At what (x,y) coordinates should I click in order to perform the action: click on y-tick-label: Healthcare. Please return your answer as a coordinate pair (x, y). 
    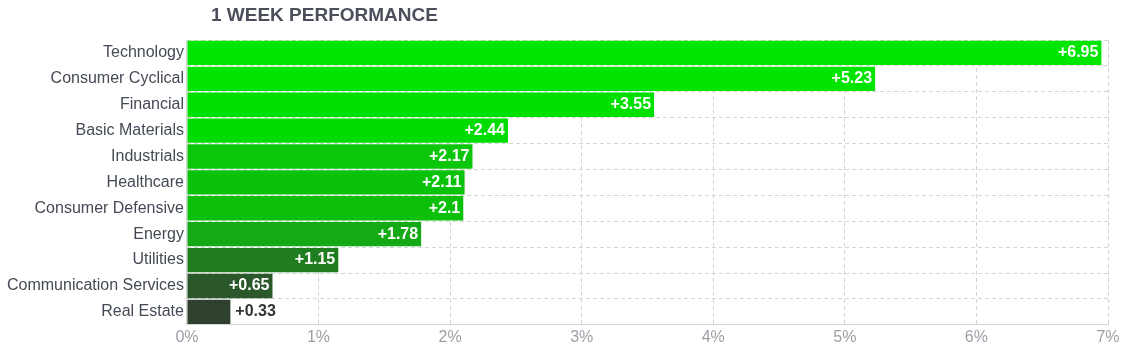
    Looking at the image, I should click on (145, 181).